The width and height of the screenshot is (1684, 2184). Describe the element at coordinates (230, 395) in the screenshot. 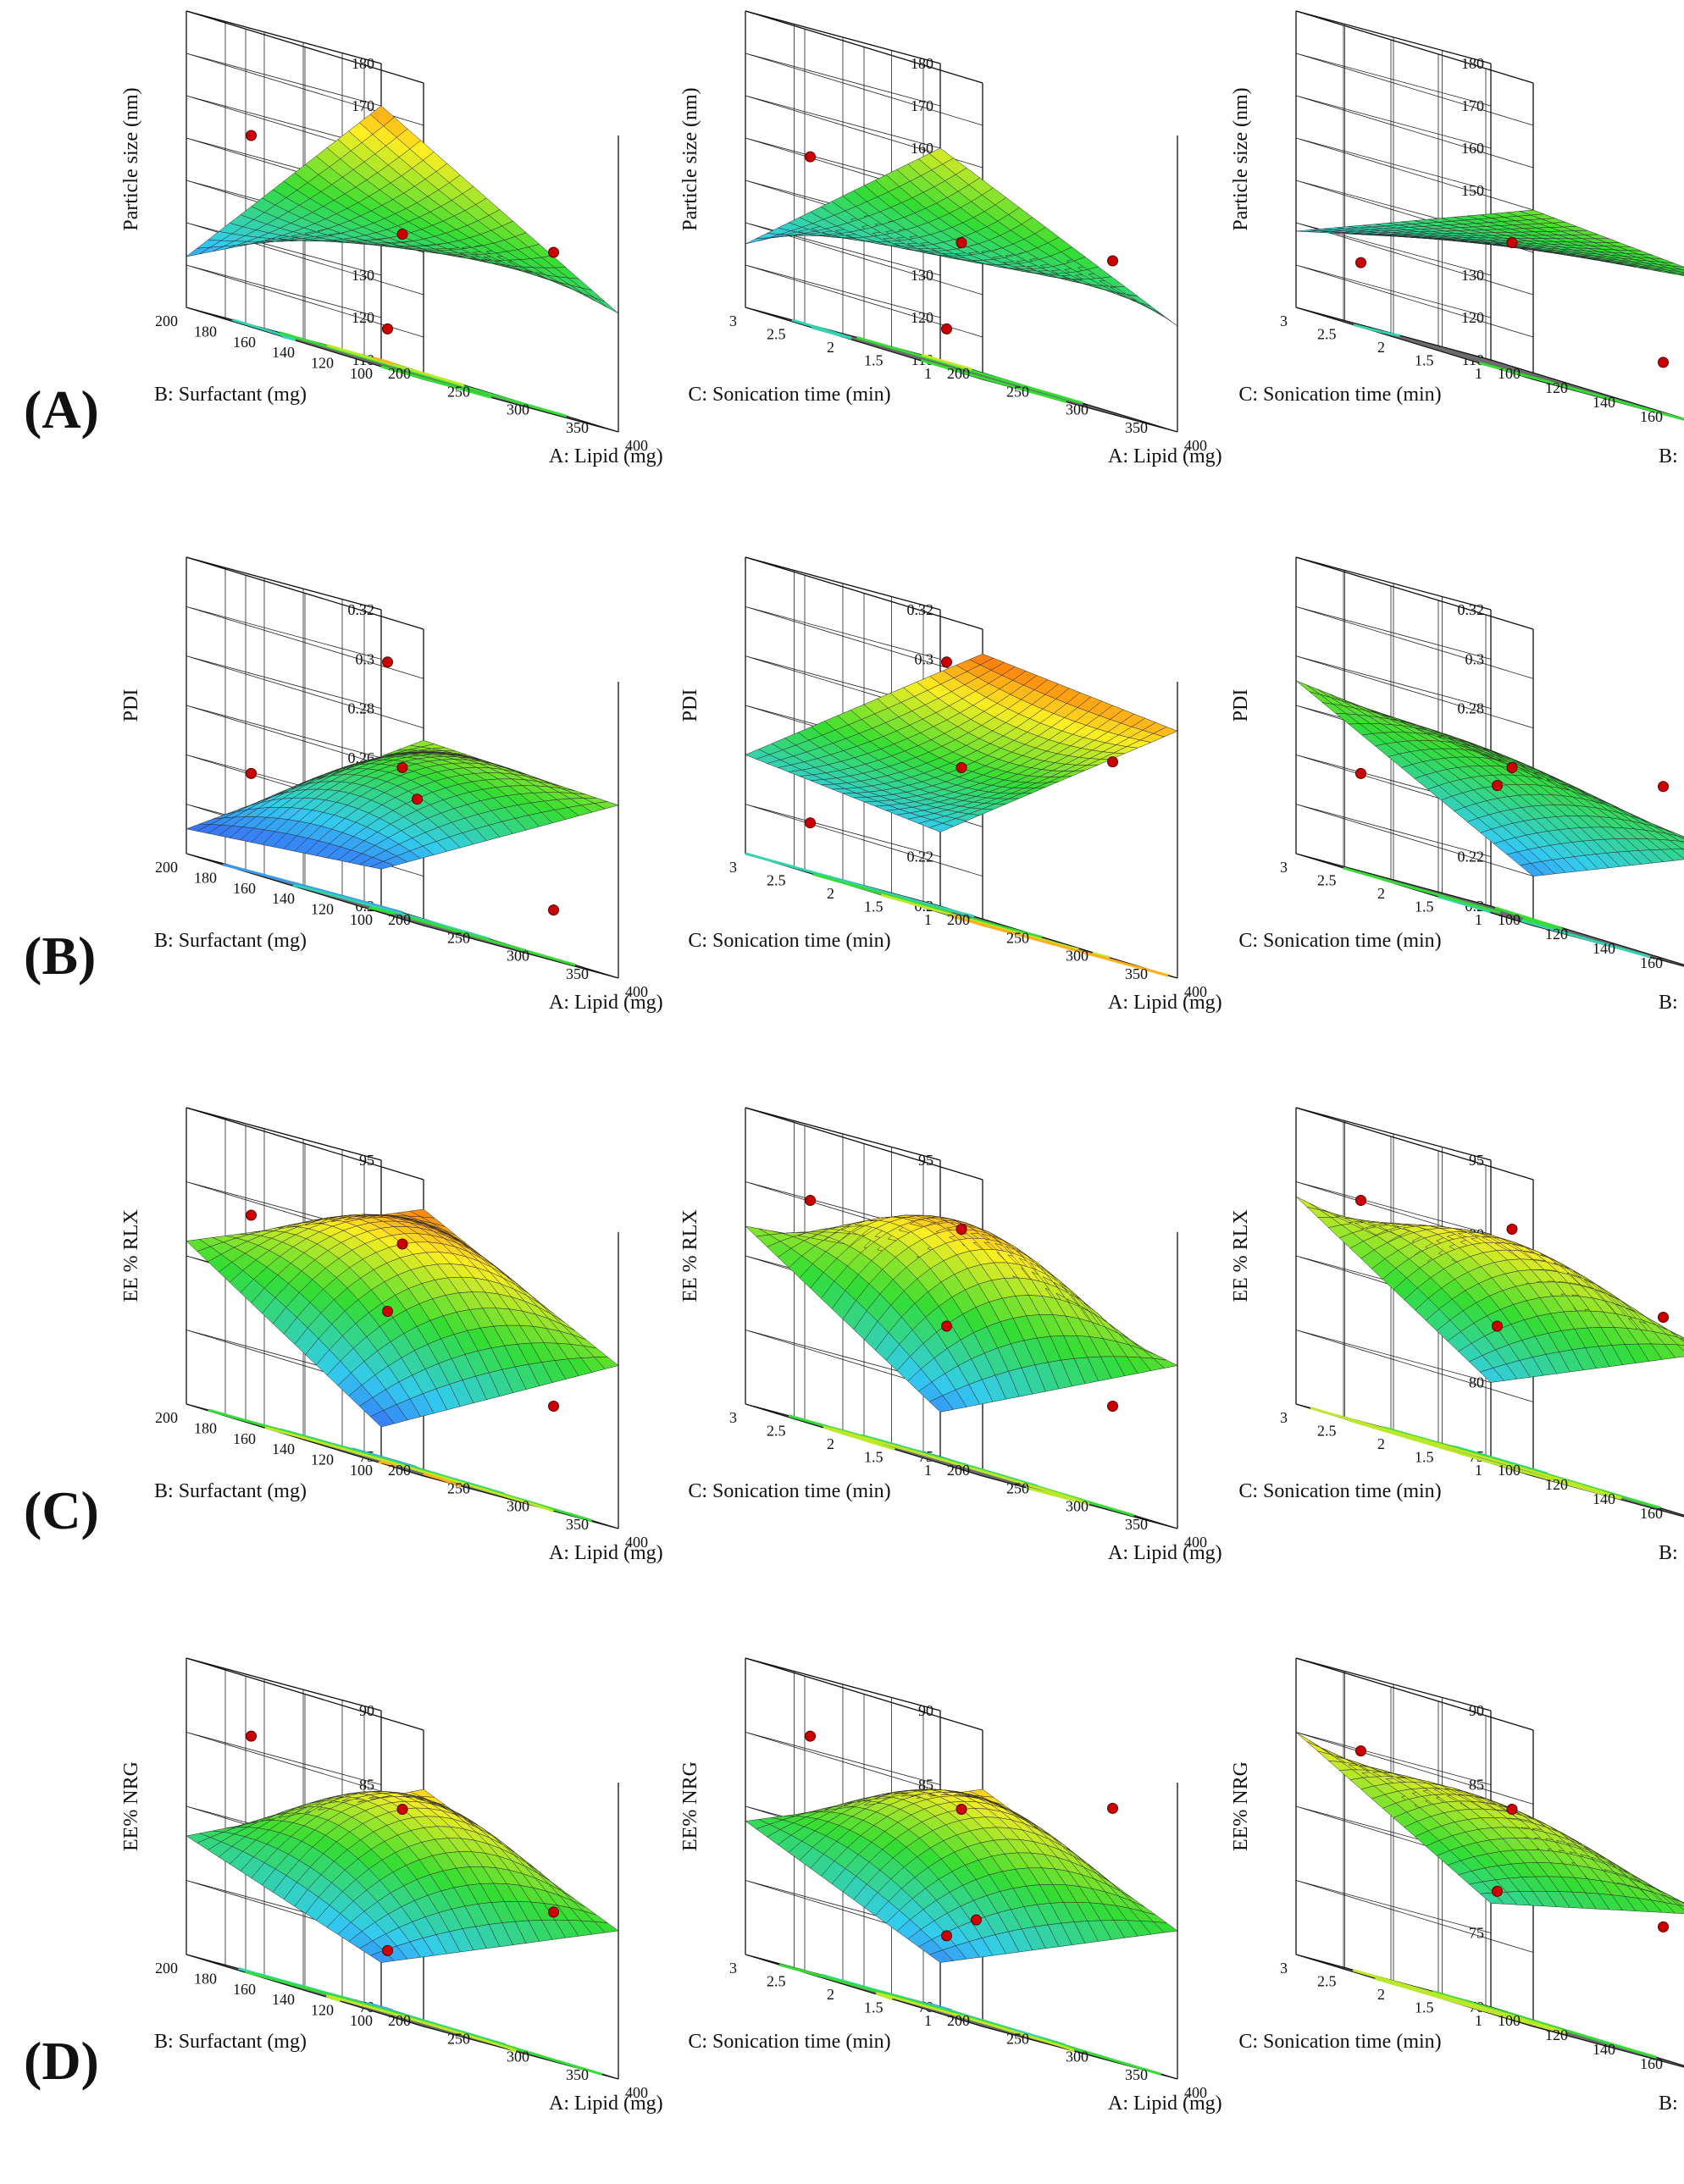

I see `y-axis-label: B: Surfactant (mg)` at that location.